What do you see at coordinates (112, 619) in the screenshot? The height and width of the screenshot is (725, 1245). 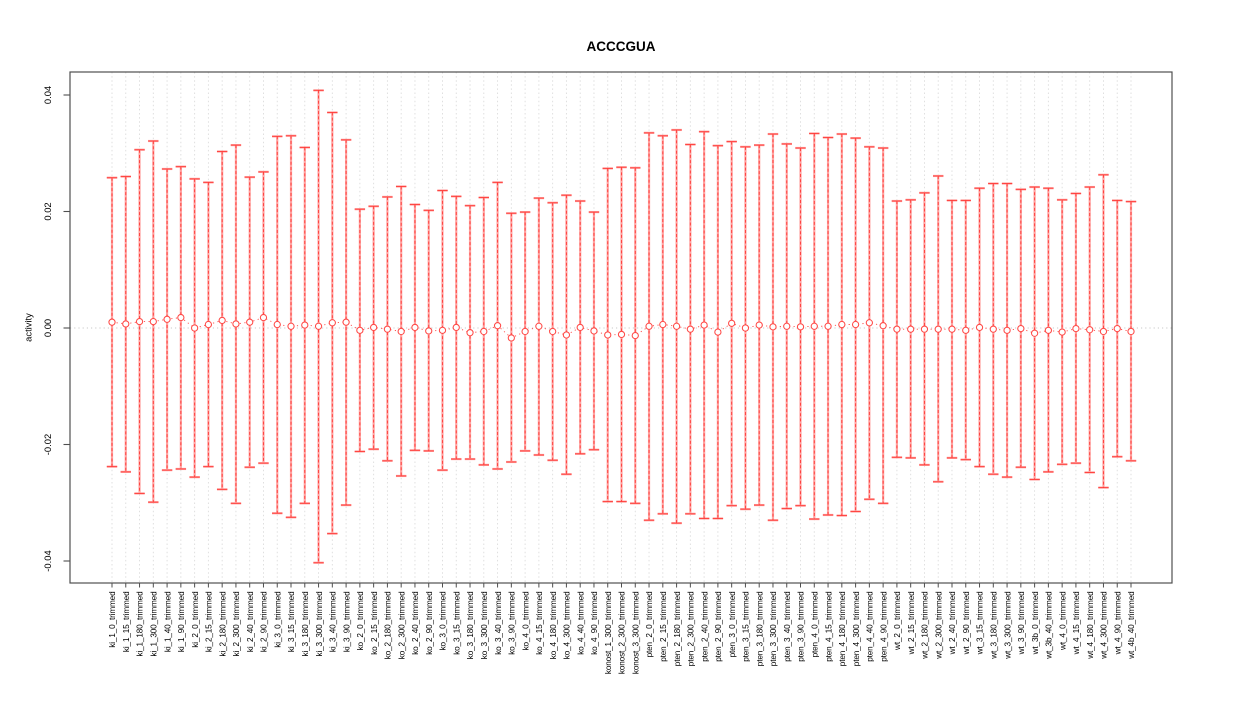 I see `x-label-ki_1_0_trimmed: ki_1_0_trimmed` at bounding box center [112, 619].